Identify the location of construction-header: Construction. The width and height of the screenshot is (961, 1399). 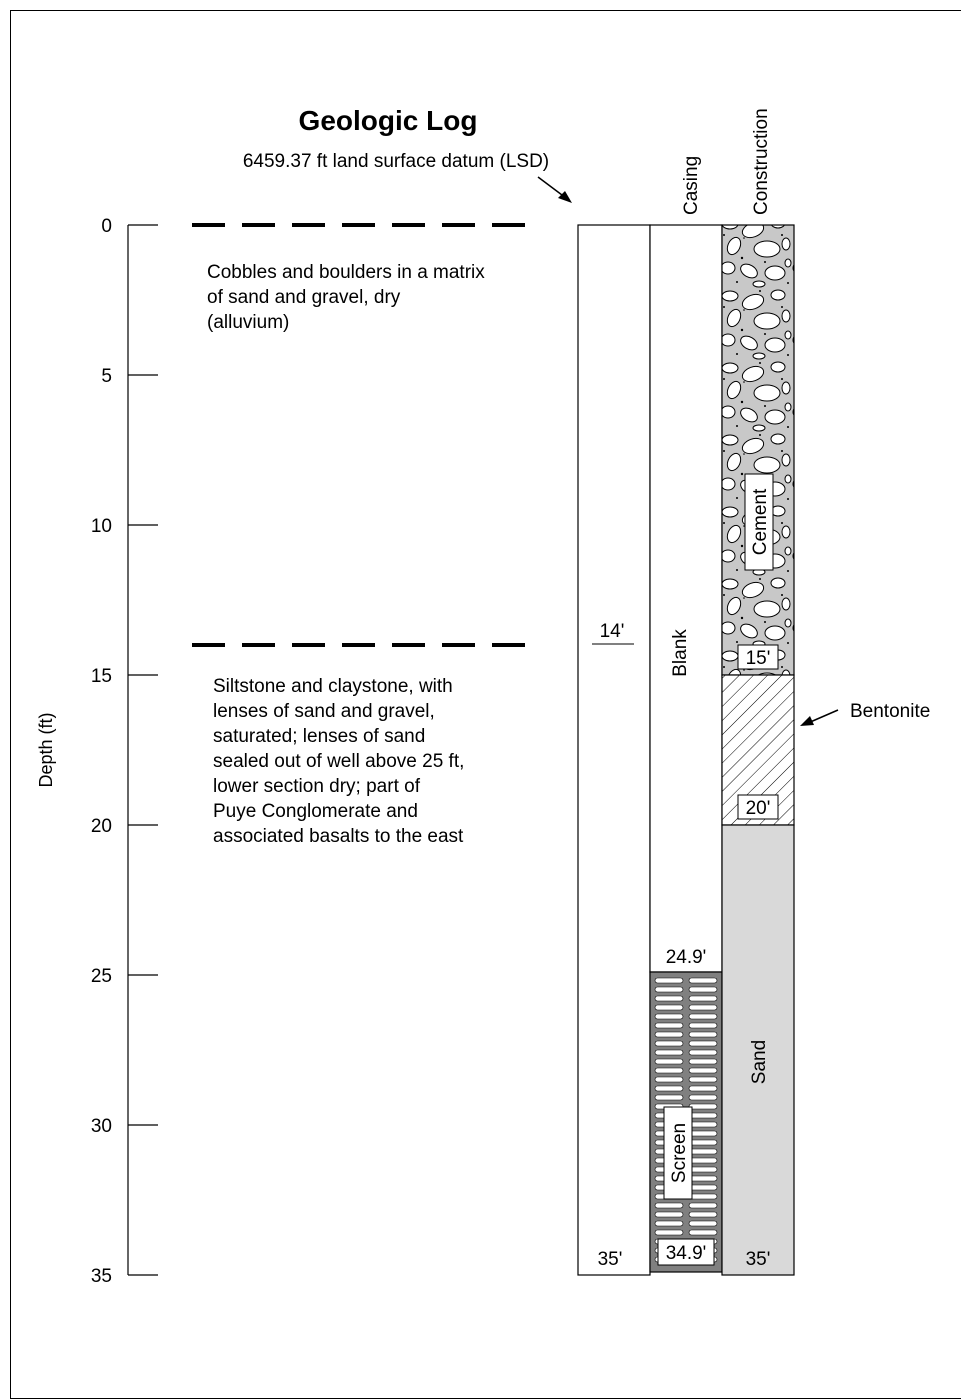
(761, 161).